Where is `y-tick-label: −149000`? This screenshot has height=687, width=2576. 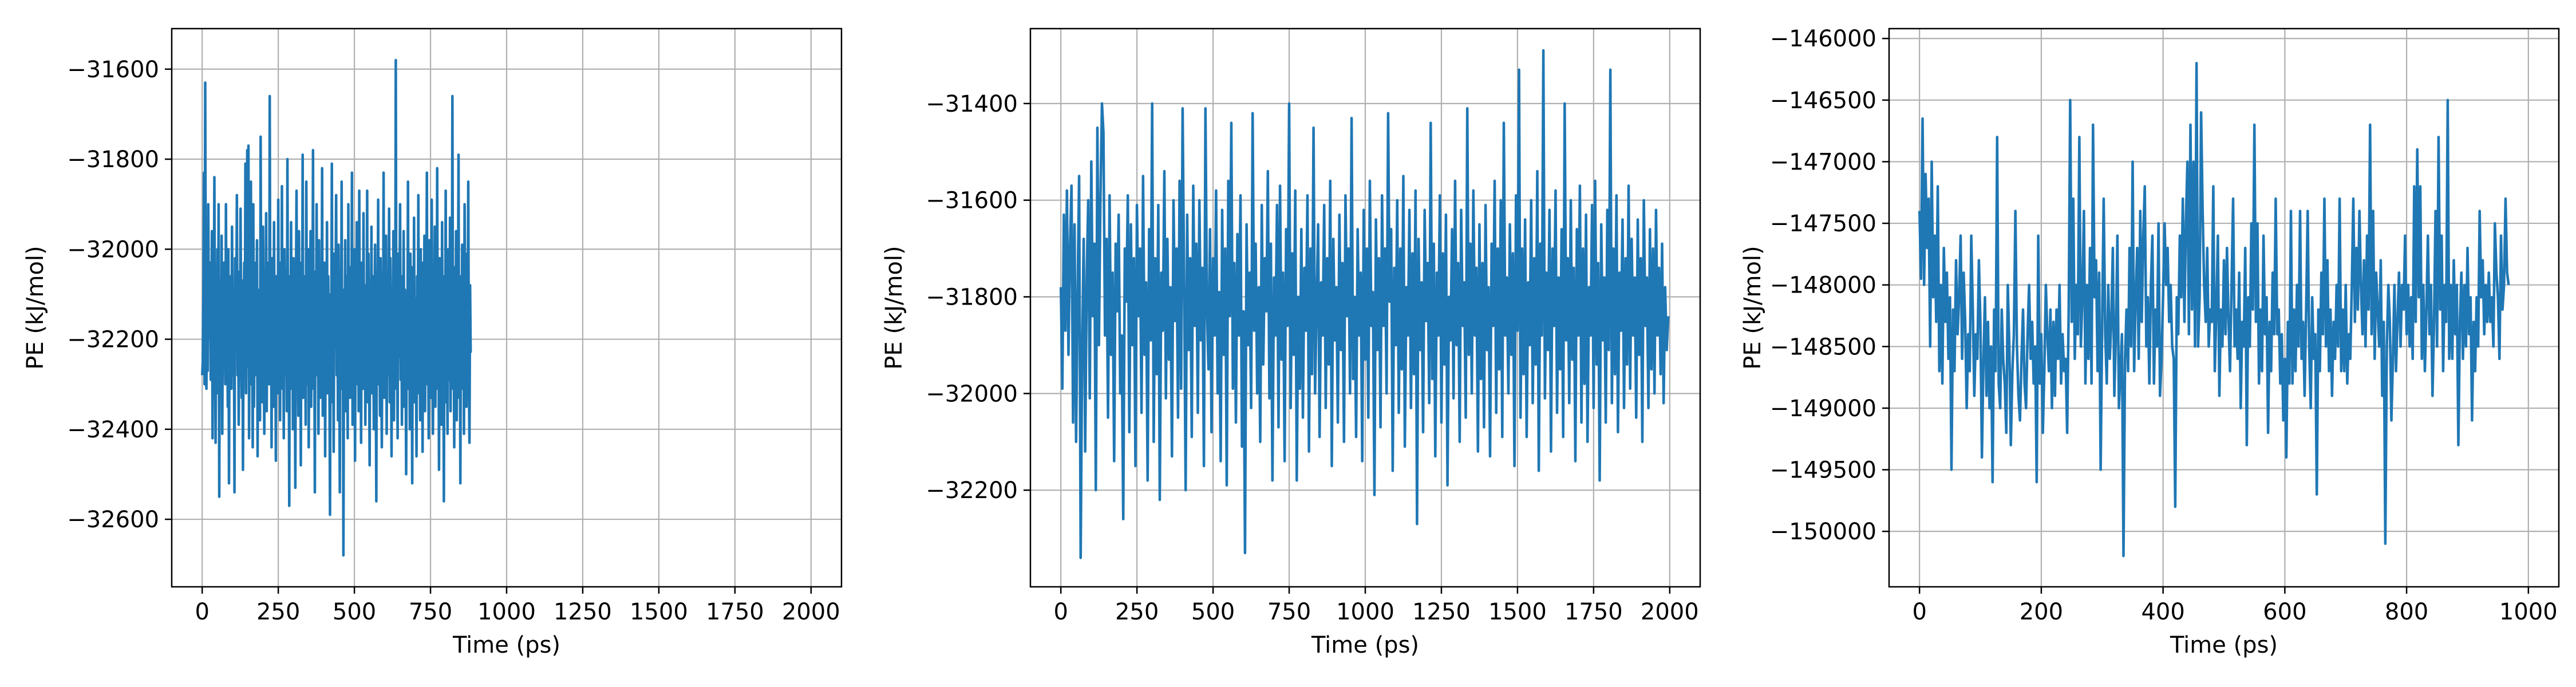
y-tick-label: −149000 is located at coordinates (1823, 409).